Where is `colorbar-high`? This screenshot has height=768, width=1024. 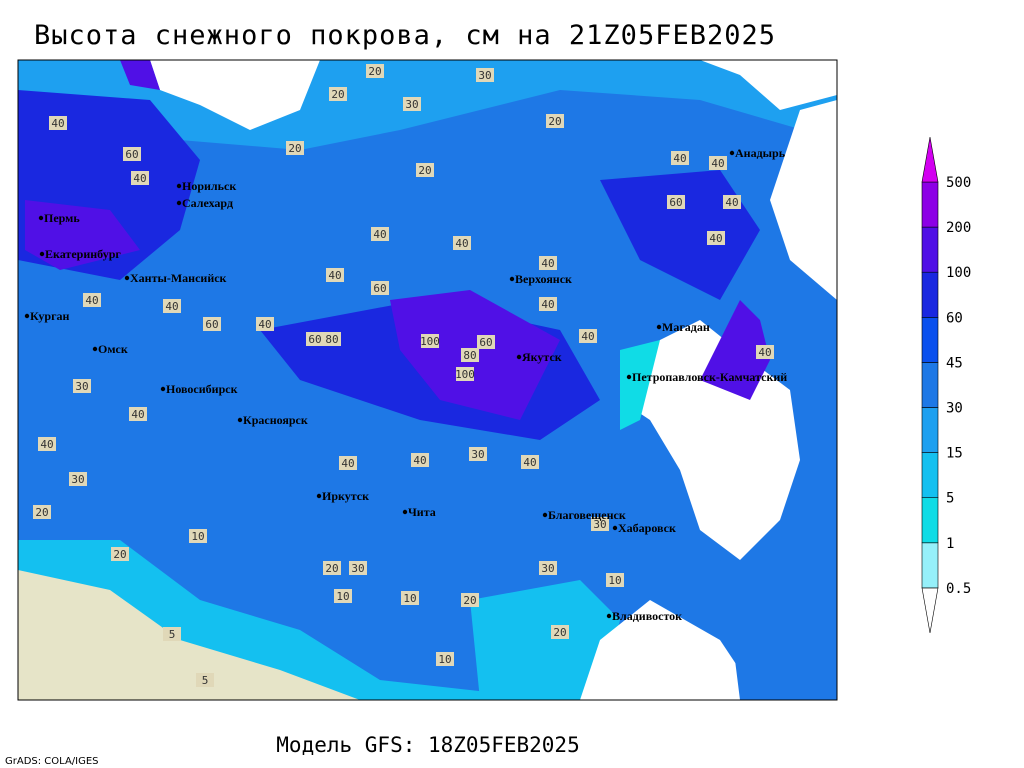 colorbar-high is located at coordinates (930, 159).